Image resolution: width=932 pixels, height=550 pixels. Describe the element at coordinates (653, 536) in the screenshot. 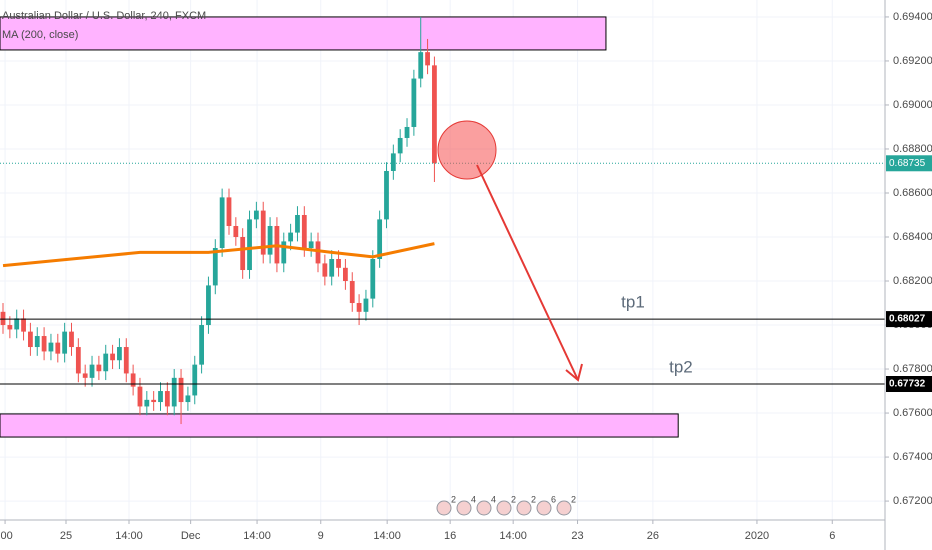

I see `x-tick-label: 26` at that location.